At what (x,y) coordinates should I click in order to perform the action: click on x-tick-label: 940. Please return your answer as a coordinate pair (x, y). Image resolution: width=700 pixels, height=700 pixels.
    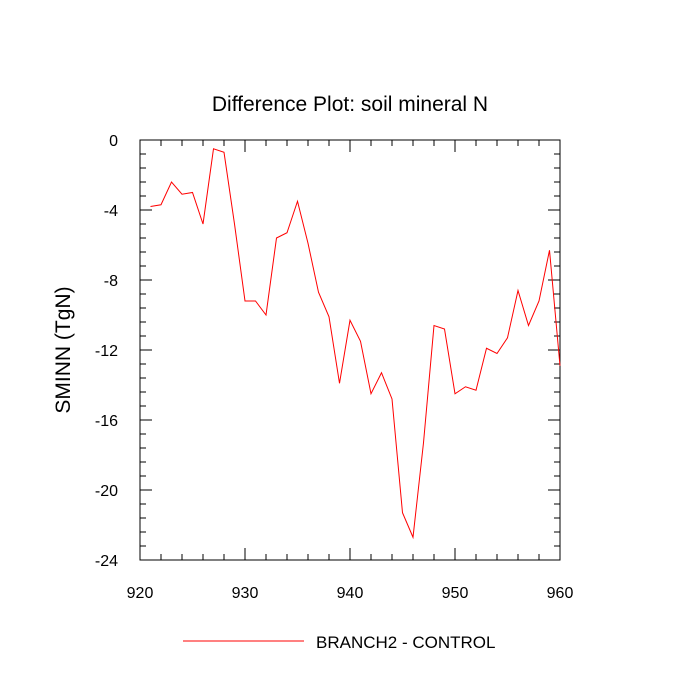
    Looking at the image, I should click on (350, 593).